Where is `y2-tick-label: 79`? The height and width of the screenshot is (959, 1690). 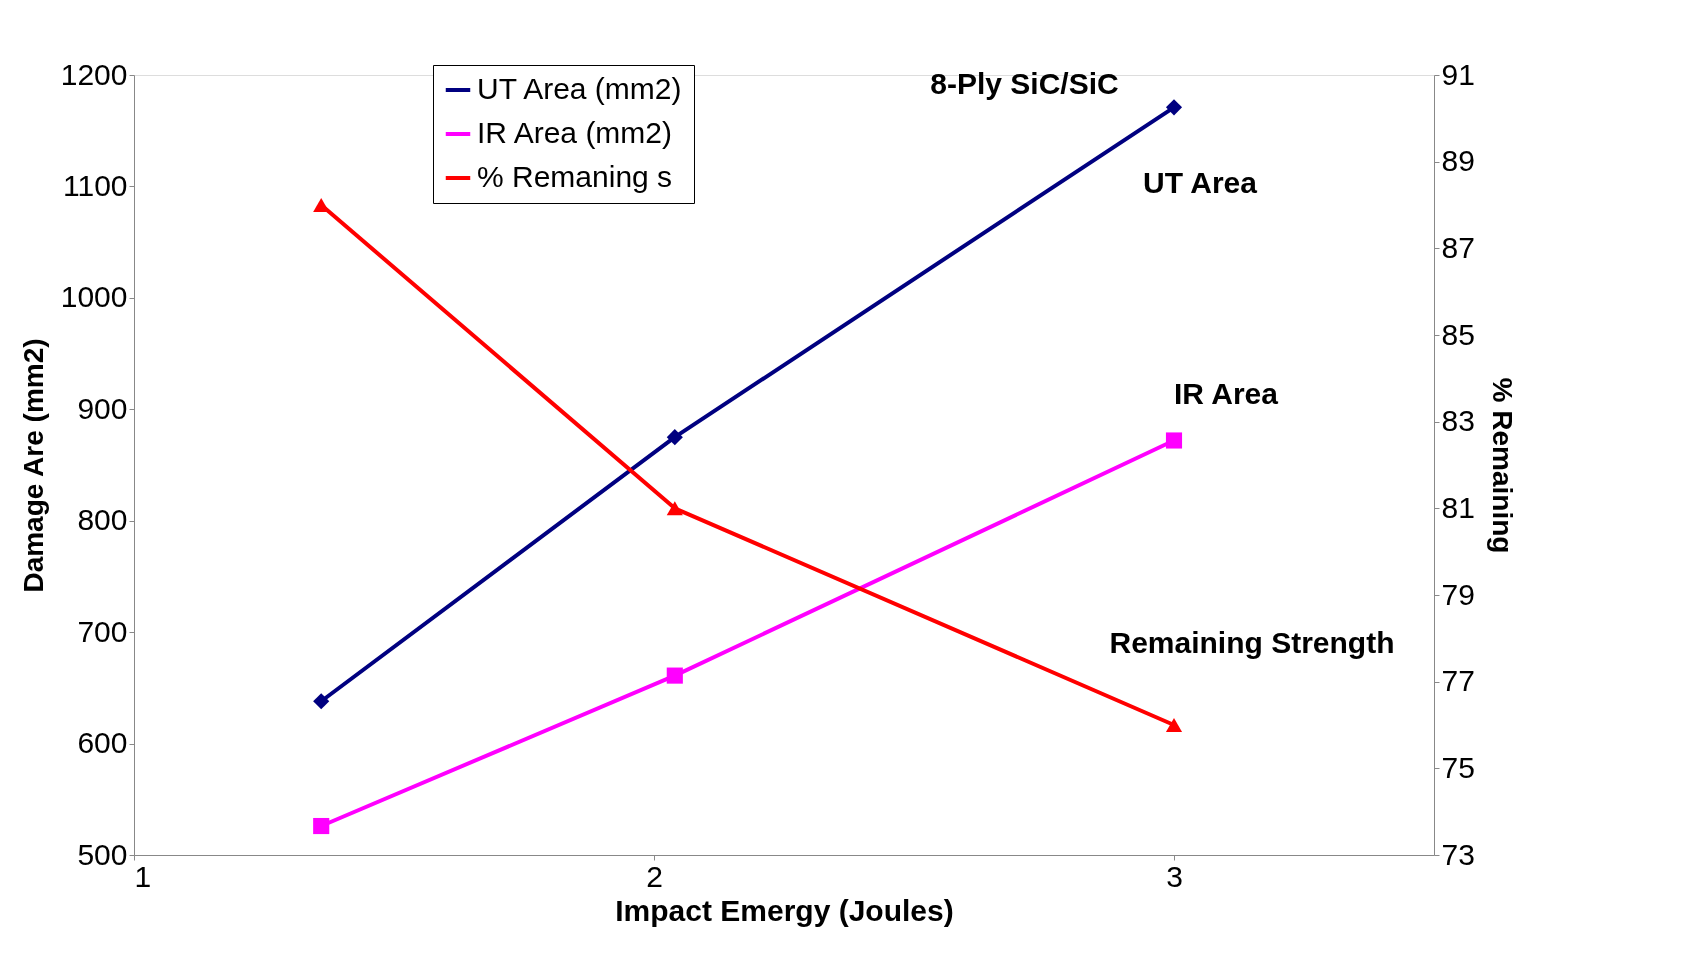 y2-tick-label: 79 is located at coordinates (1458, 594).